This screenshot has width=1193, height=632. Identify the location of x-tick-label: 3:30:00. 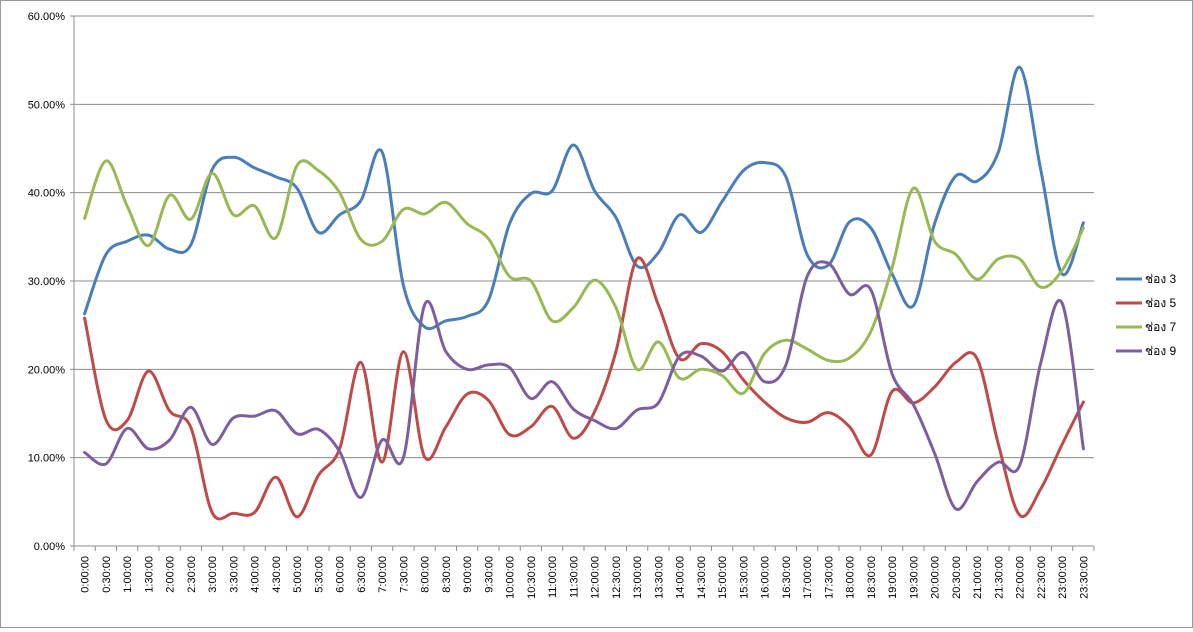
(234, 574).